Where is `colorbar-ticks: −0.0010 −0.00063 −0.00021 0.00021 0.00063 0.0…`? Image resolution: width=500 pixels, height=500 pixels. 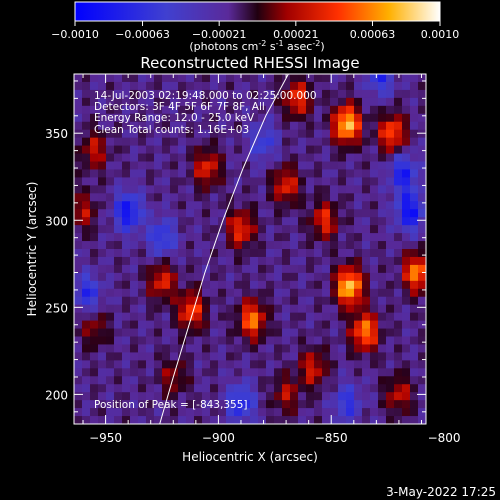 colorbar-ticks: −0.0010 −0.00063 −0.00021 0.00021 0.00063 0.0… is located at coordinates (255, 31).